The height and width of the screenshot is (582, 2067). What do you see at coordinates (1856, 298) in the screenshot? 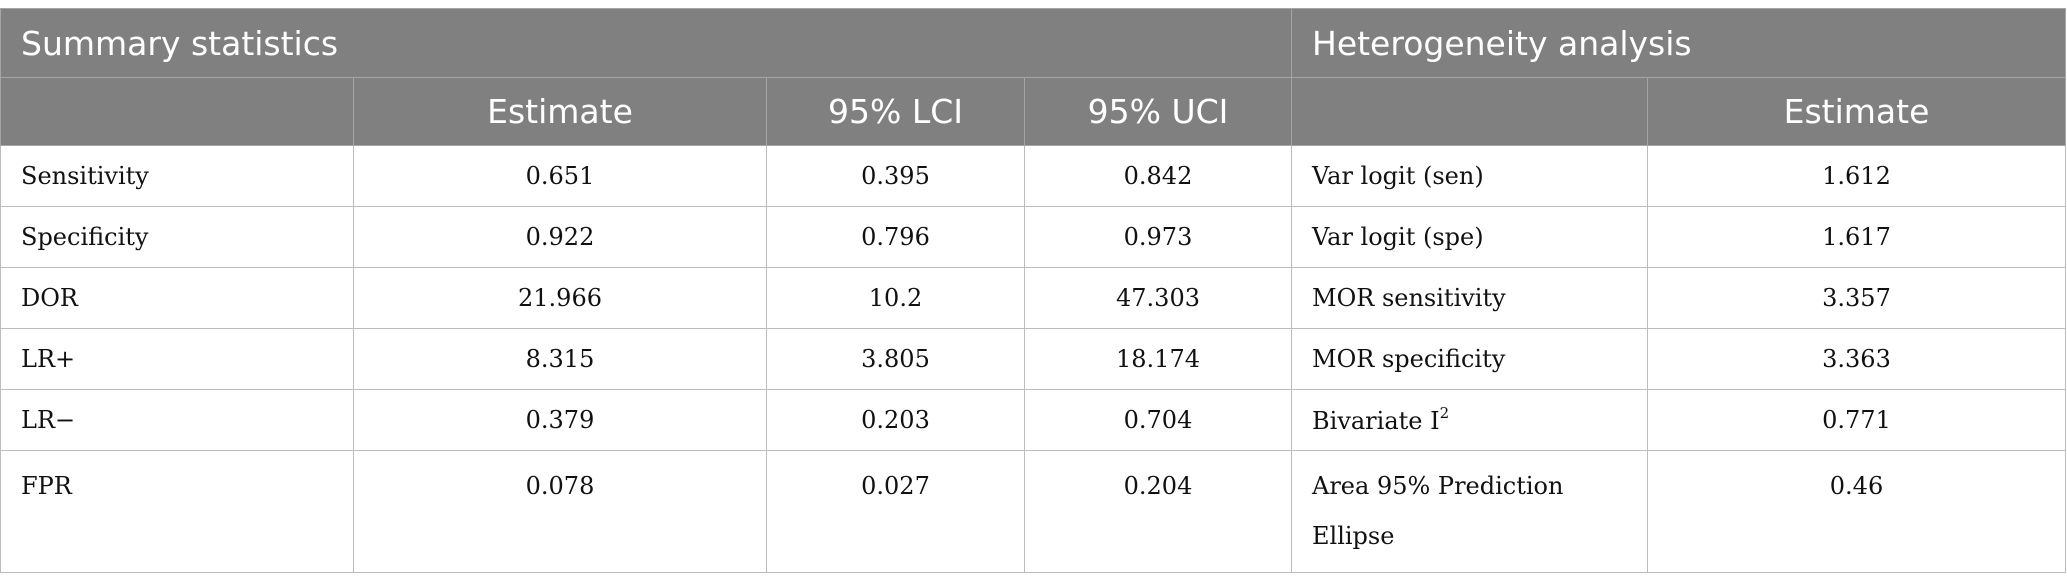
I see `het-estimate-cell: 3.357` at bounding box center [1856, 298].